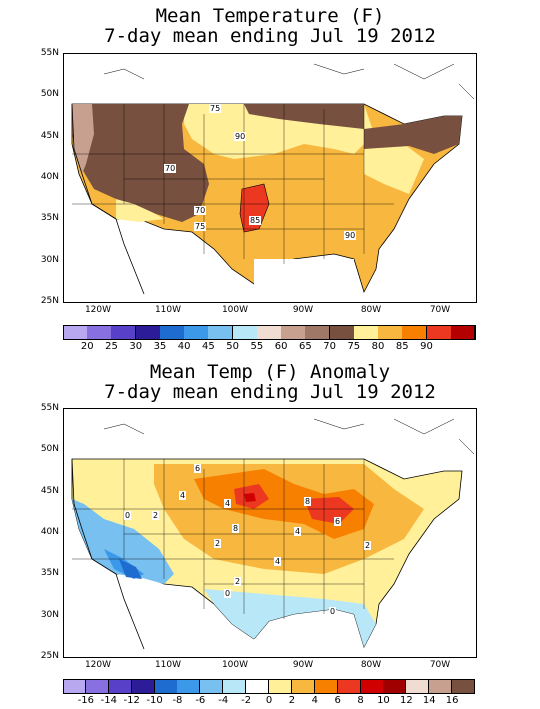  What do you see at coordinates (329, 510) in the screenshot?
I see `panel2-region-max-east` at bounding box center [329, 510].